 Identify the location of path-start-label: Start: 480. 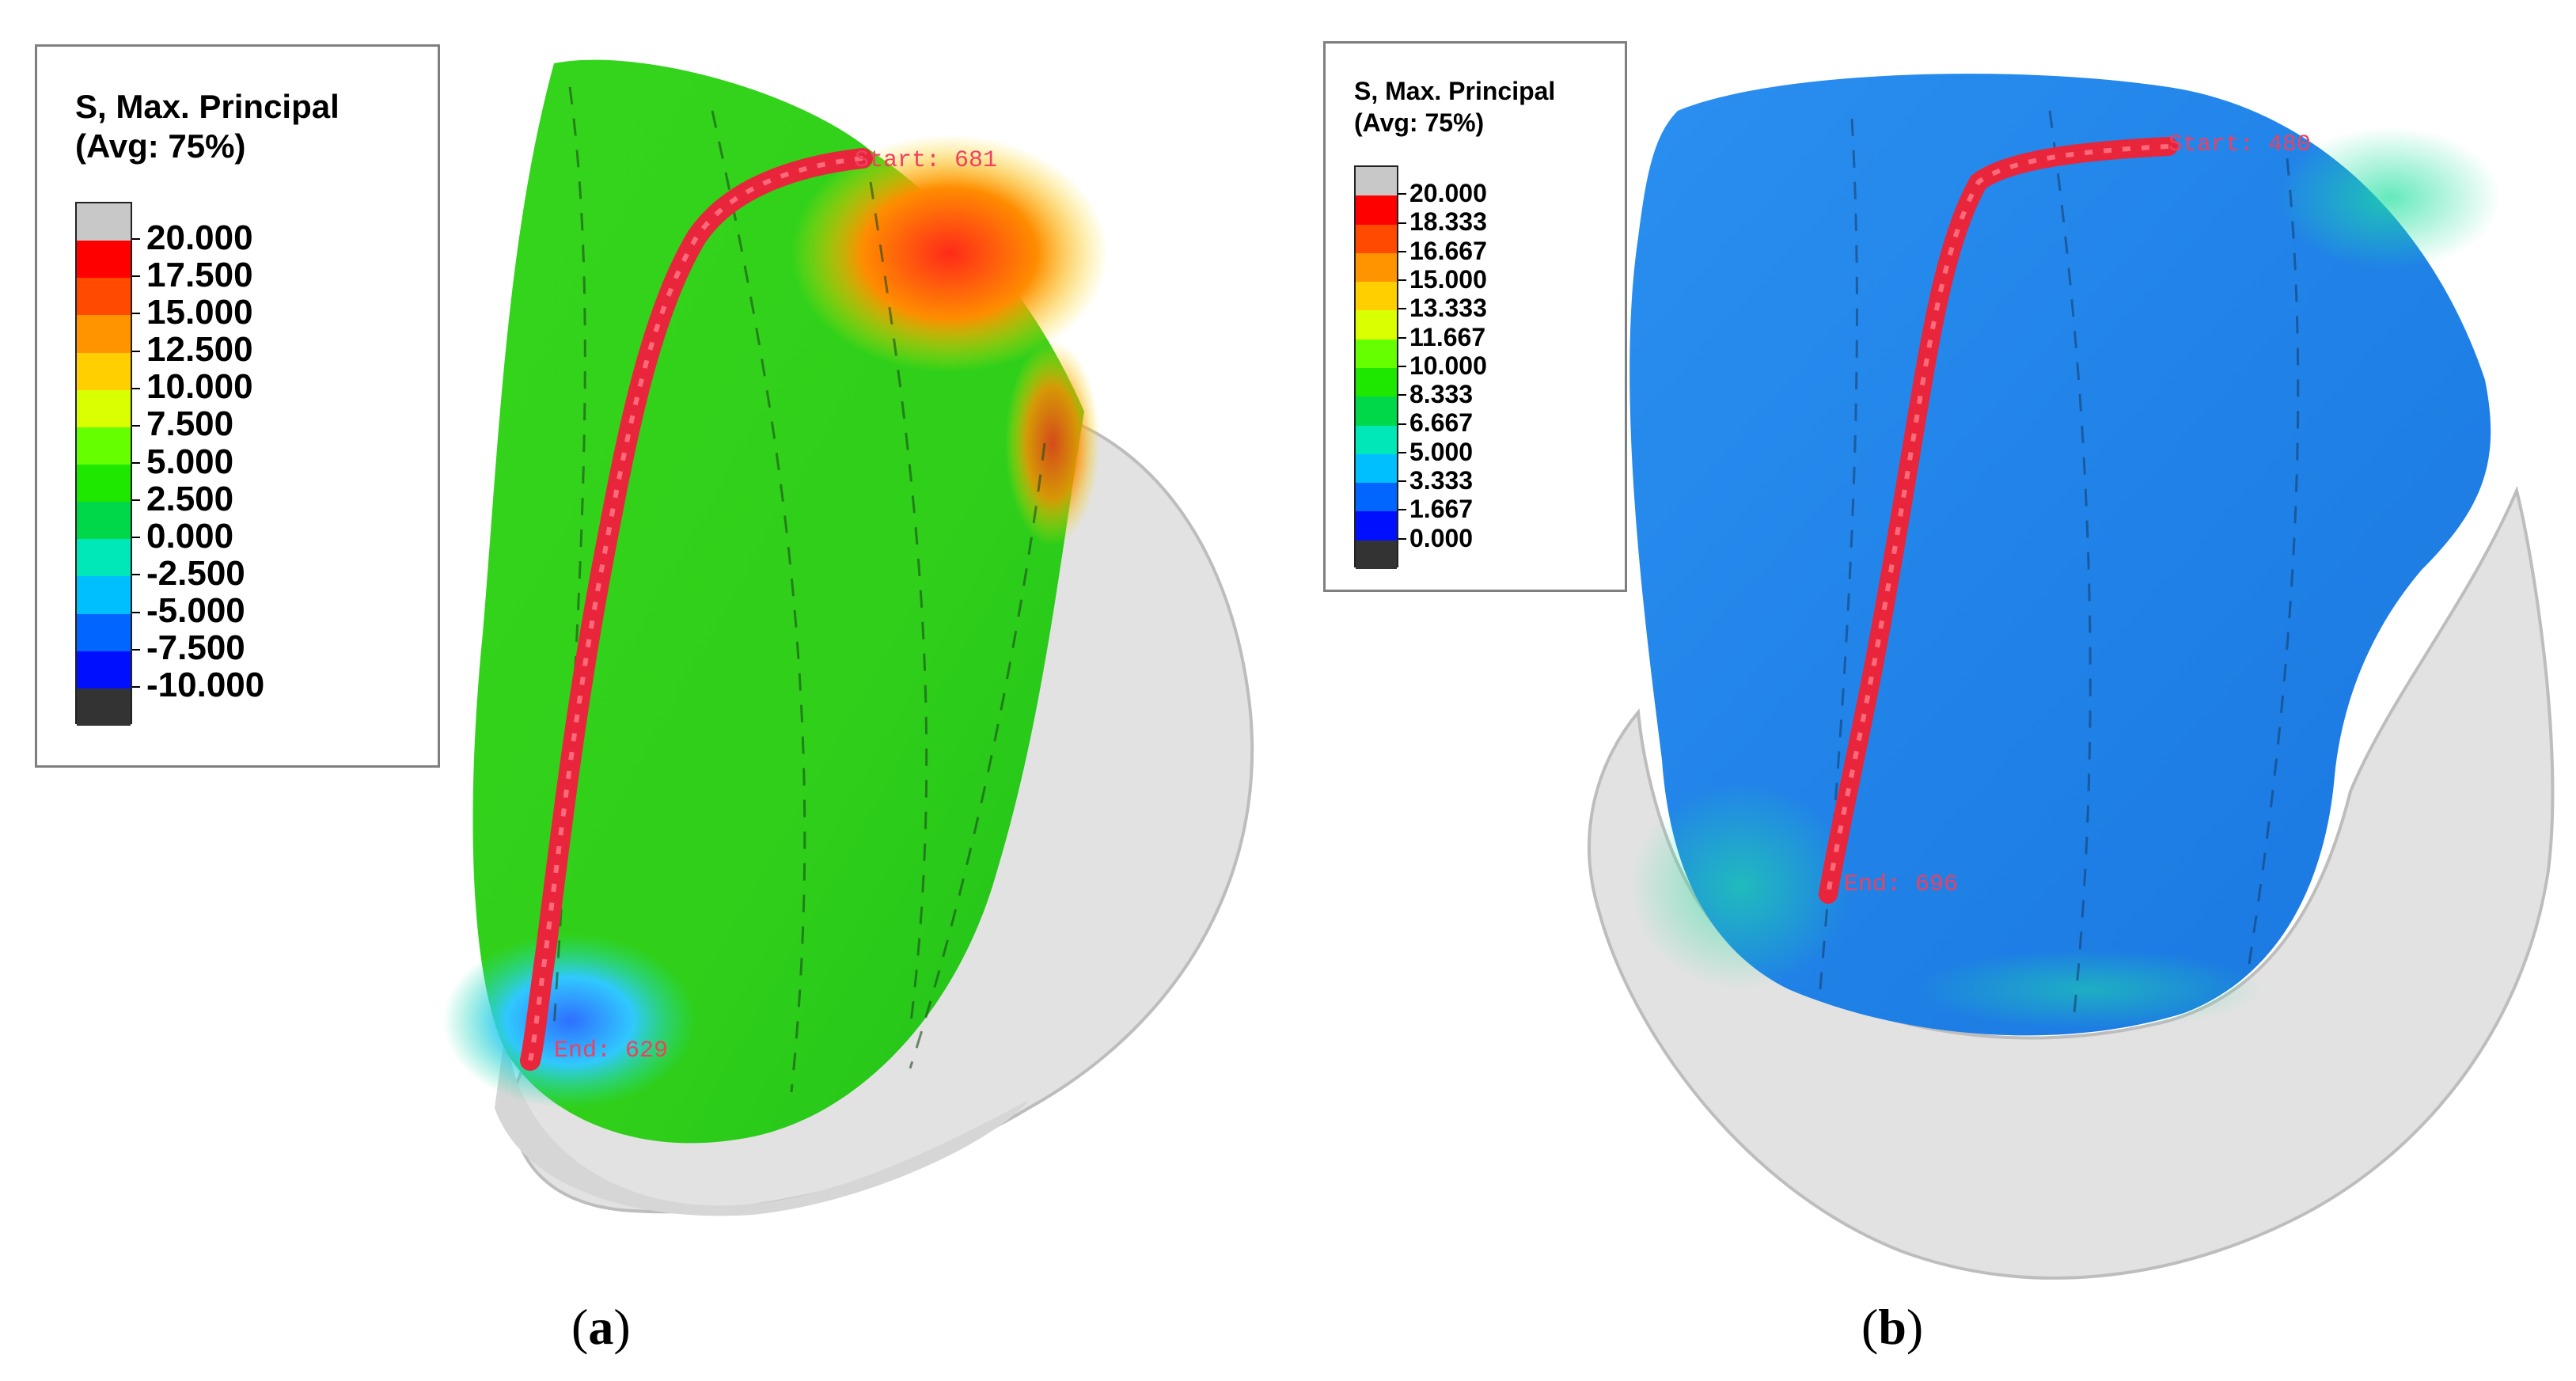
(2239, 144).